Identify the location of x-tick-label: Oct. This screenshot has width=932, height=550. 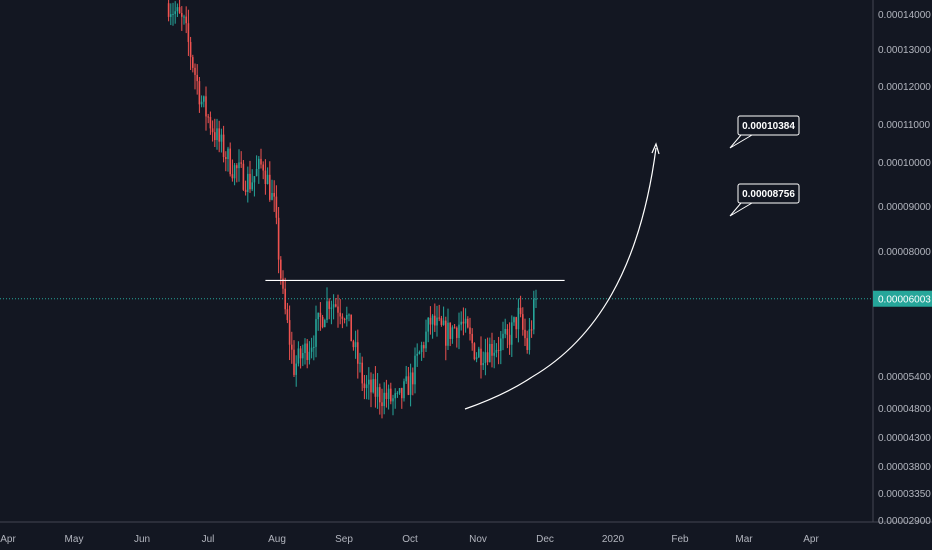
(410, 539).